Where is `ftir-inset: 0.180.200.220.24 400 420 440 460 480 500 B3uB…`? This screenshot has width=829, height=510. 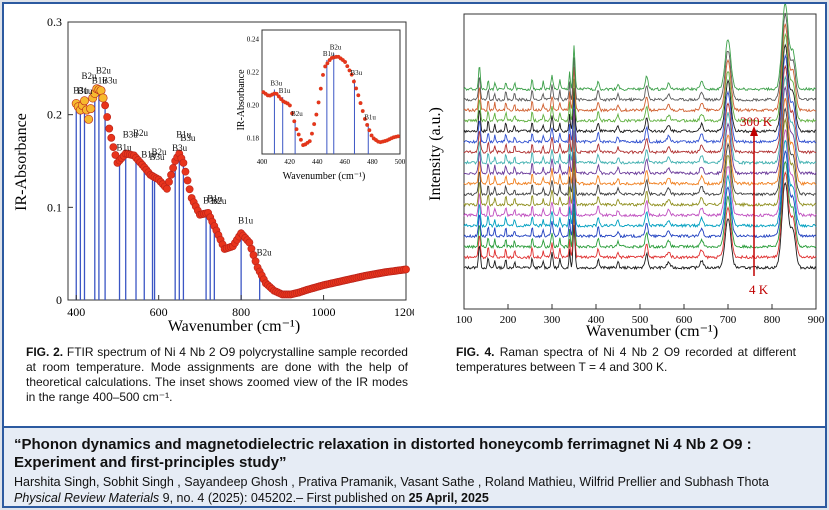 ftir-inset: 0.180.200.220.24 400 420 440 460 480 500 B3uB… is located at coordinates (321, 105).